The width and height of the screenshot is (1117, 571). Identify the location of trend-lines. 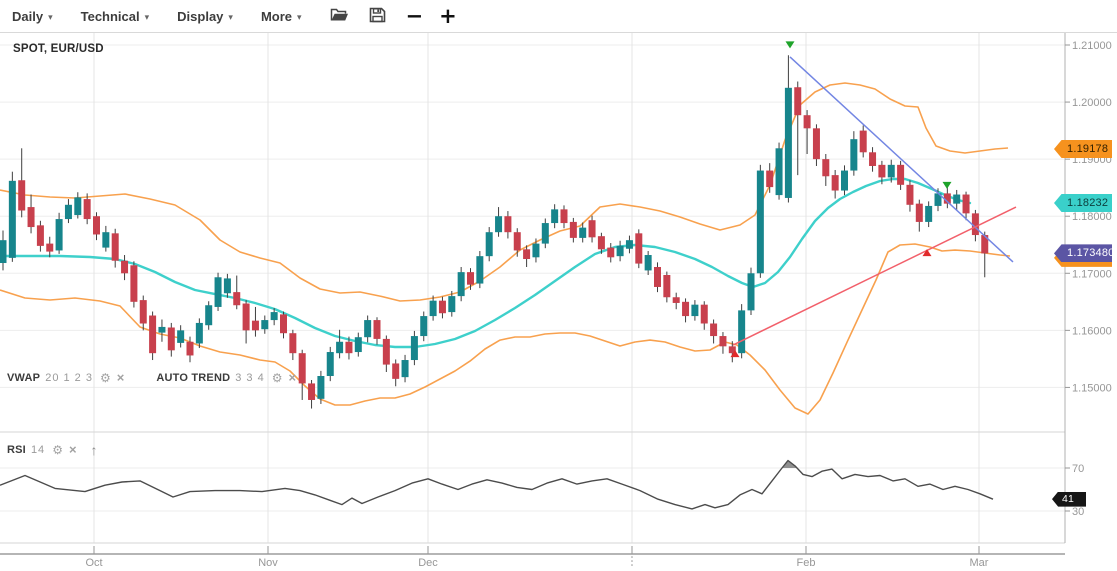
(874, 201).